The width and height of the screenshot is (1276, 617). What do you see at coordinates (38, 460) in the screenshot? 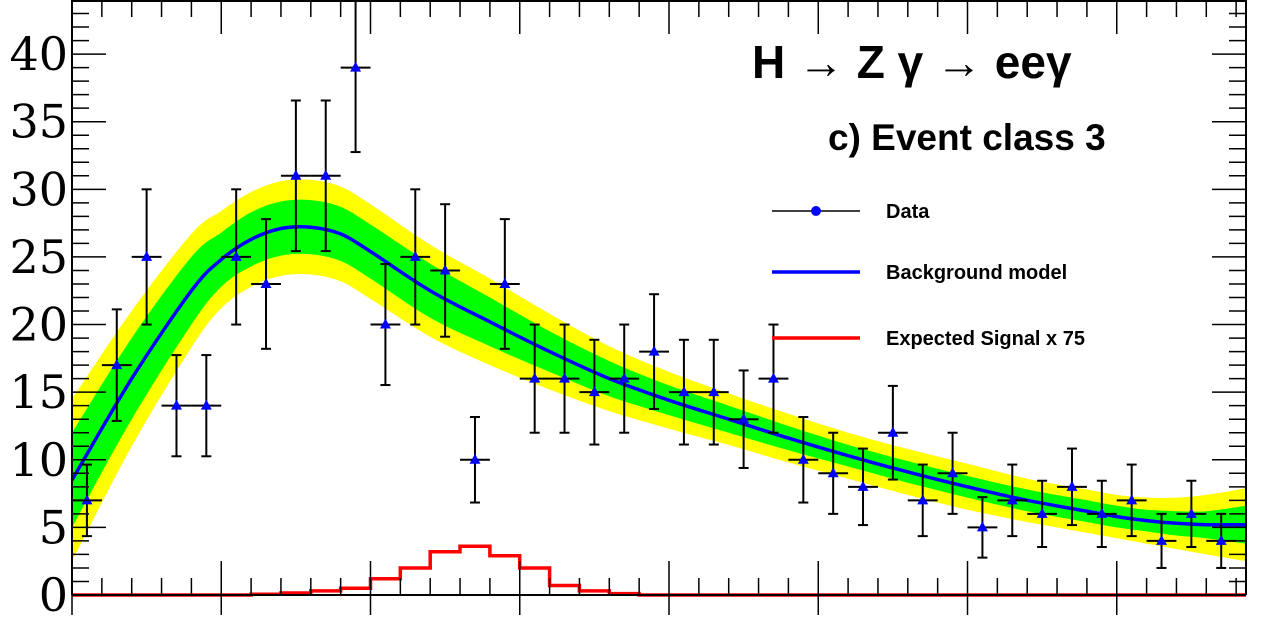
I see `y-tick-label: 10` at bounding box center [38, 460].